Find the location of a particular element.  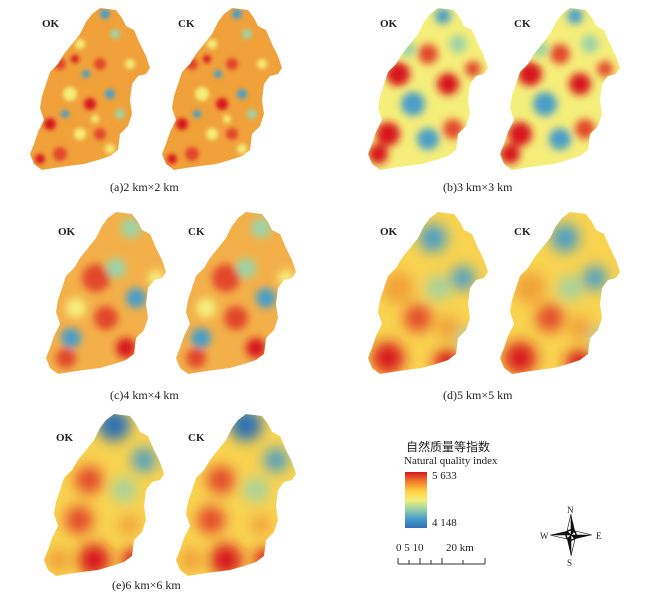

caption-e: (e)6 km×6 km is located at coordinates (146, 585).